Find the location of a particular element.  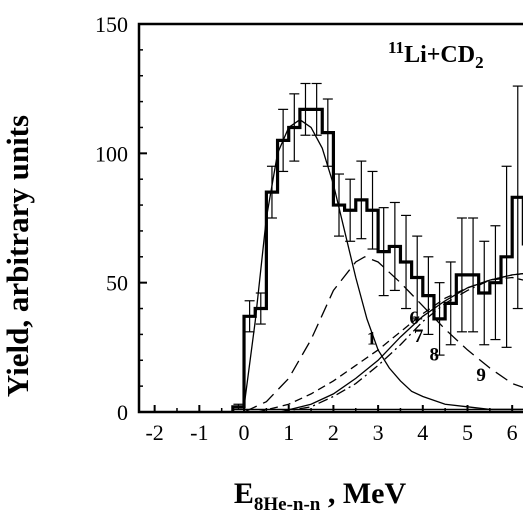

x-axis-label-unit: , MeV is located at coordinates (363, 493).